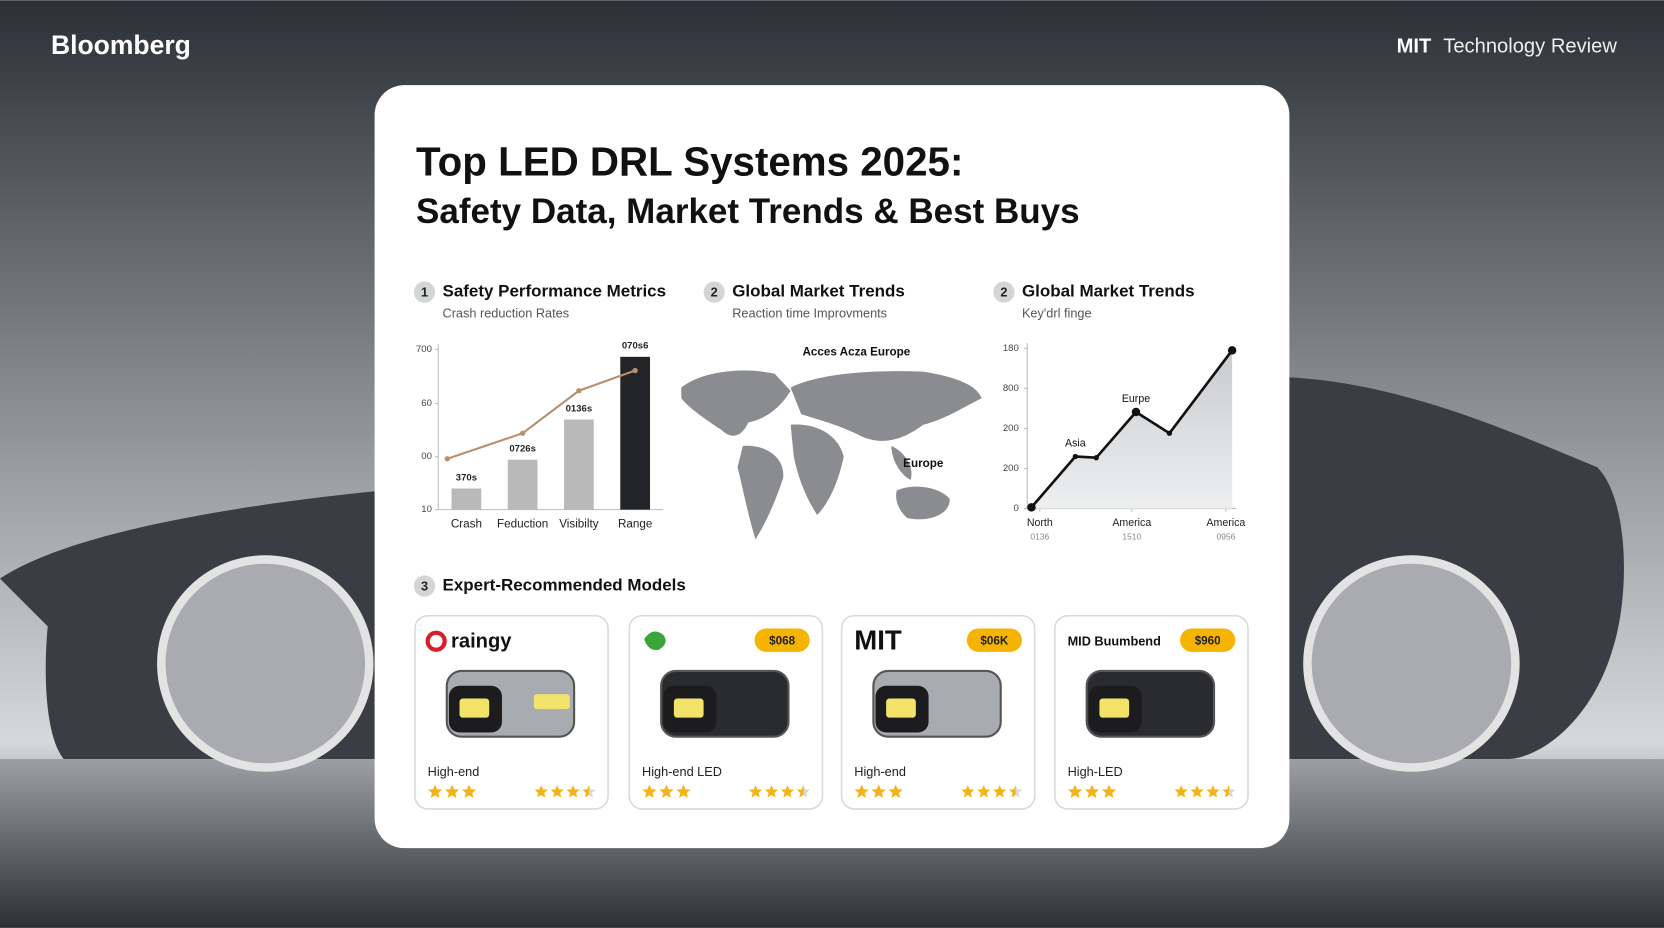 The width and height of the screenshot is (1664, 928). I want to click on bar-label: 370s, so click(466, 477).